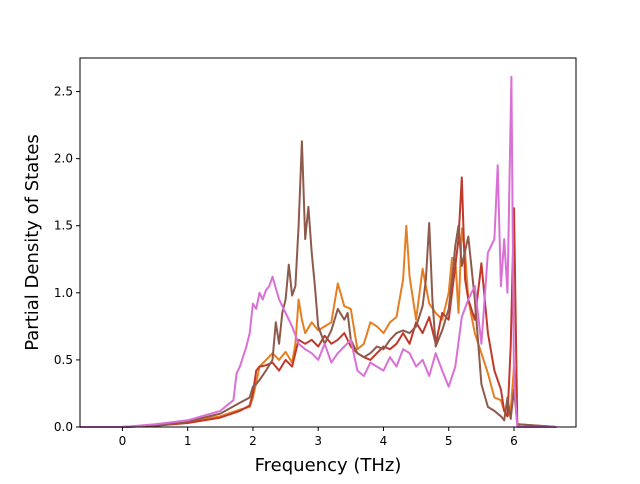 The height and width of the screenshot is (484, 640). I want to click on x-tick-label: 5, so click(449, 441).